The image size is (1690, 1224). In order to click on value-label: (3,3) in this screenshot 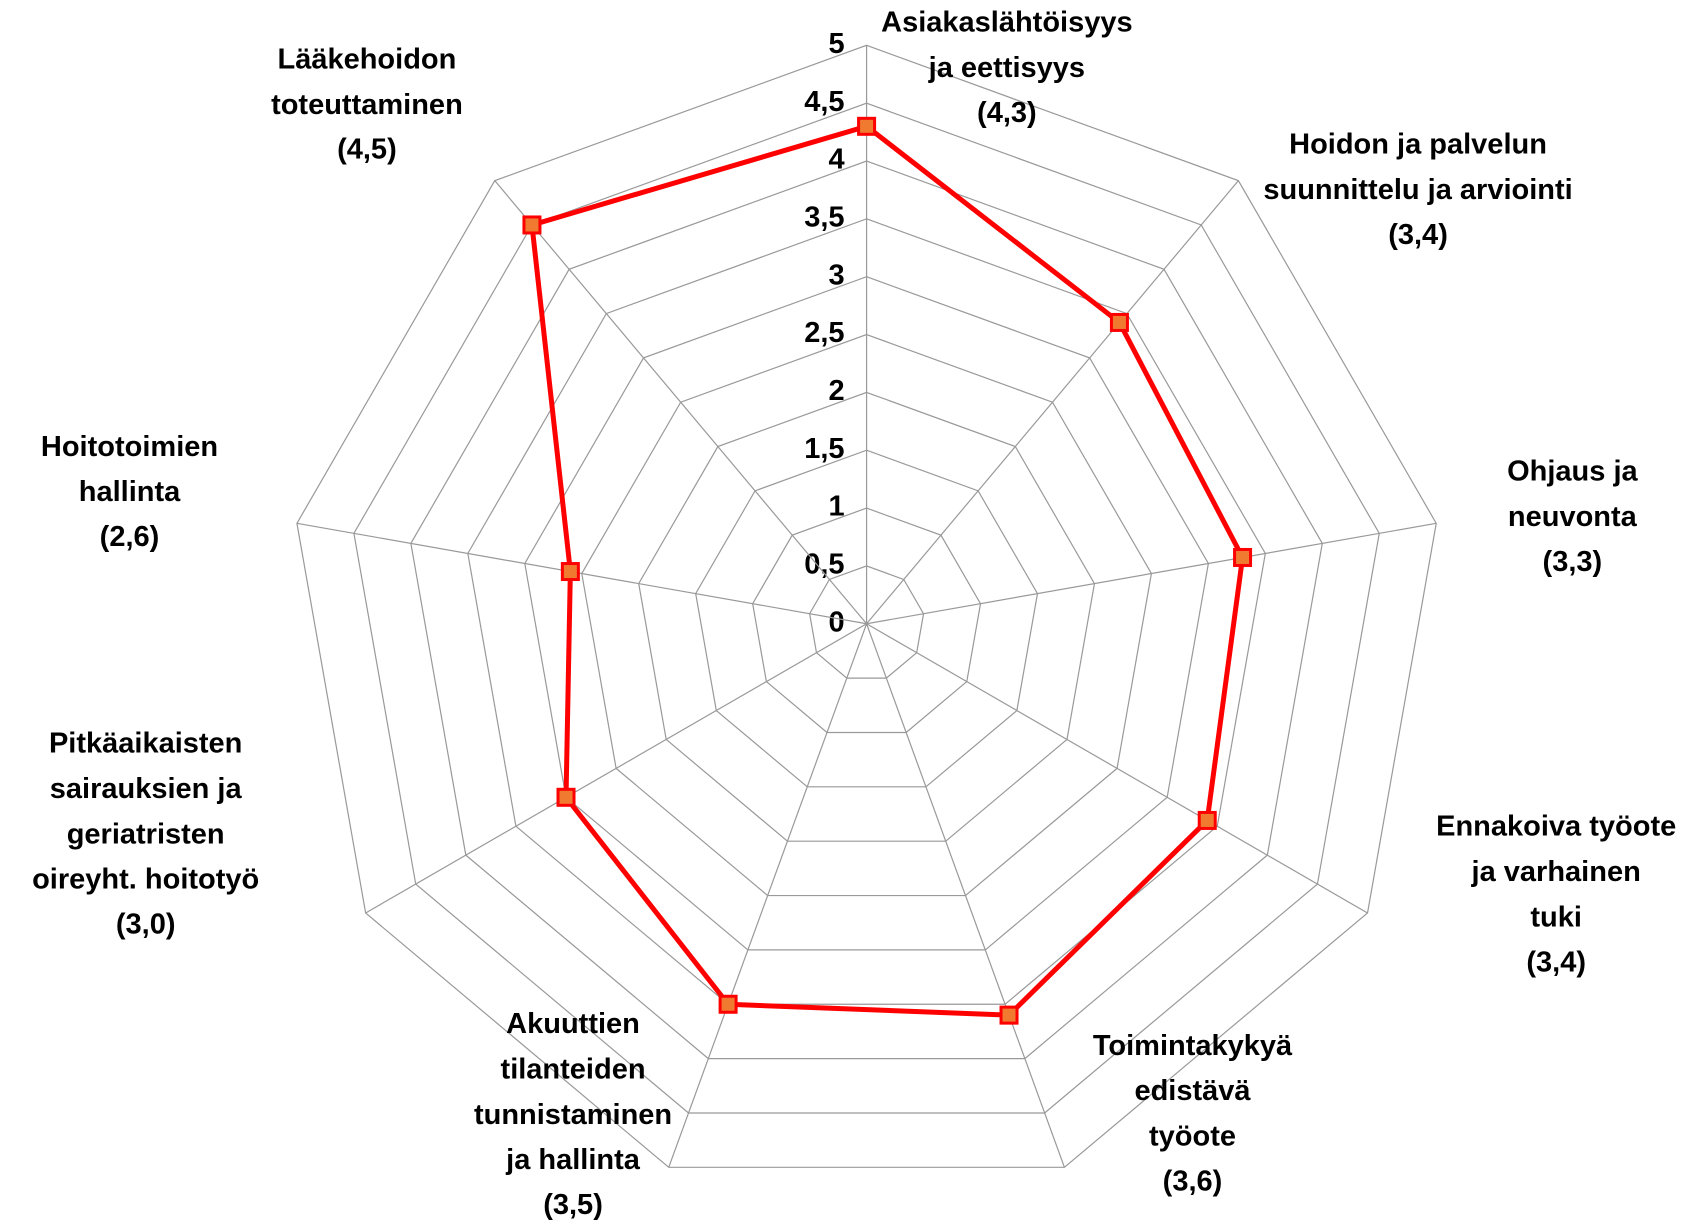, I will do `click(1573, 562)`.